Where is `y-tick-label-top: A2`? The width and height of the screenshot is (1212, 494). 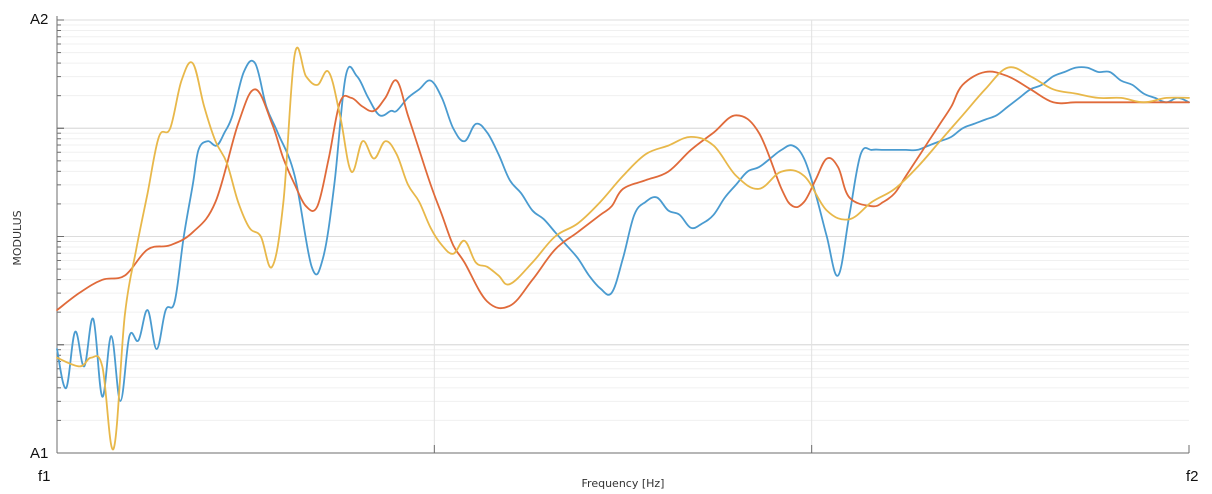 y-tick-label-top: A2 is located at coordinates (39, 19).